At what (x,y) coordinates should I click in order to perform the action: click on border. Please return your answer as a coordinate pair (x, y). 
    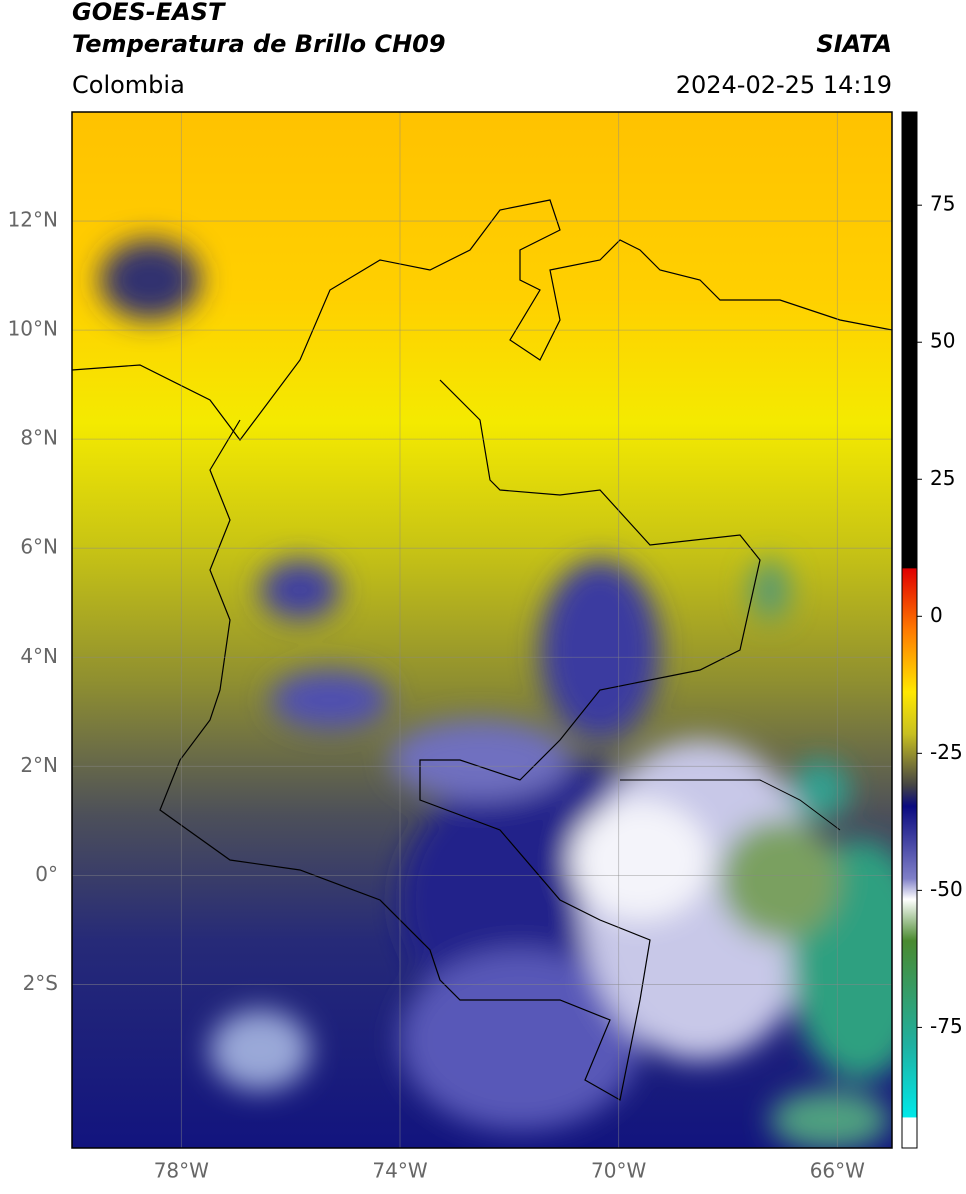
    Looking at the image, I should click on (730, 805).